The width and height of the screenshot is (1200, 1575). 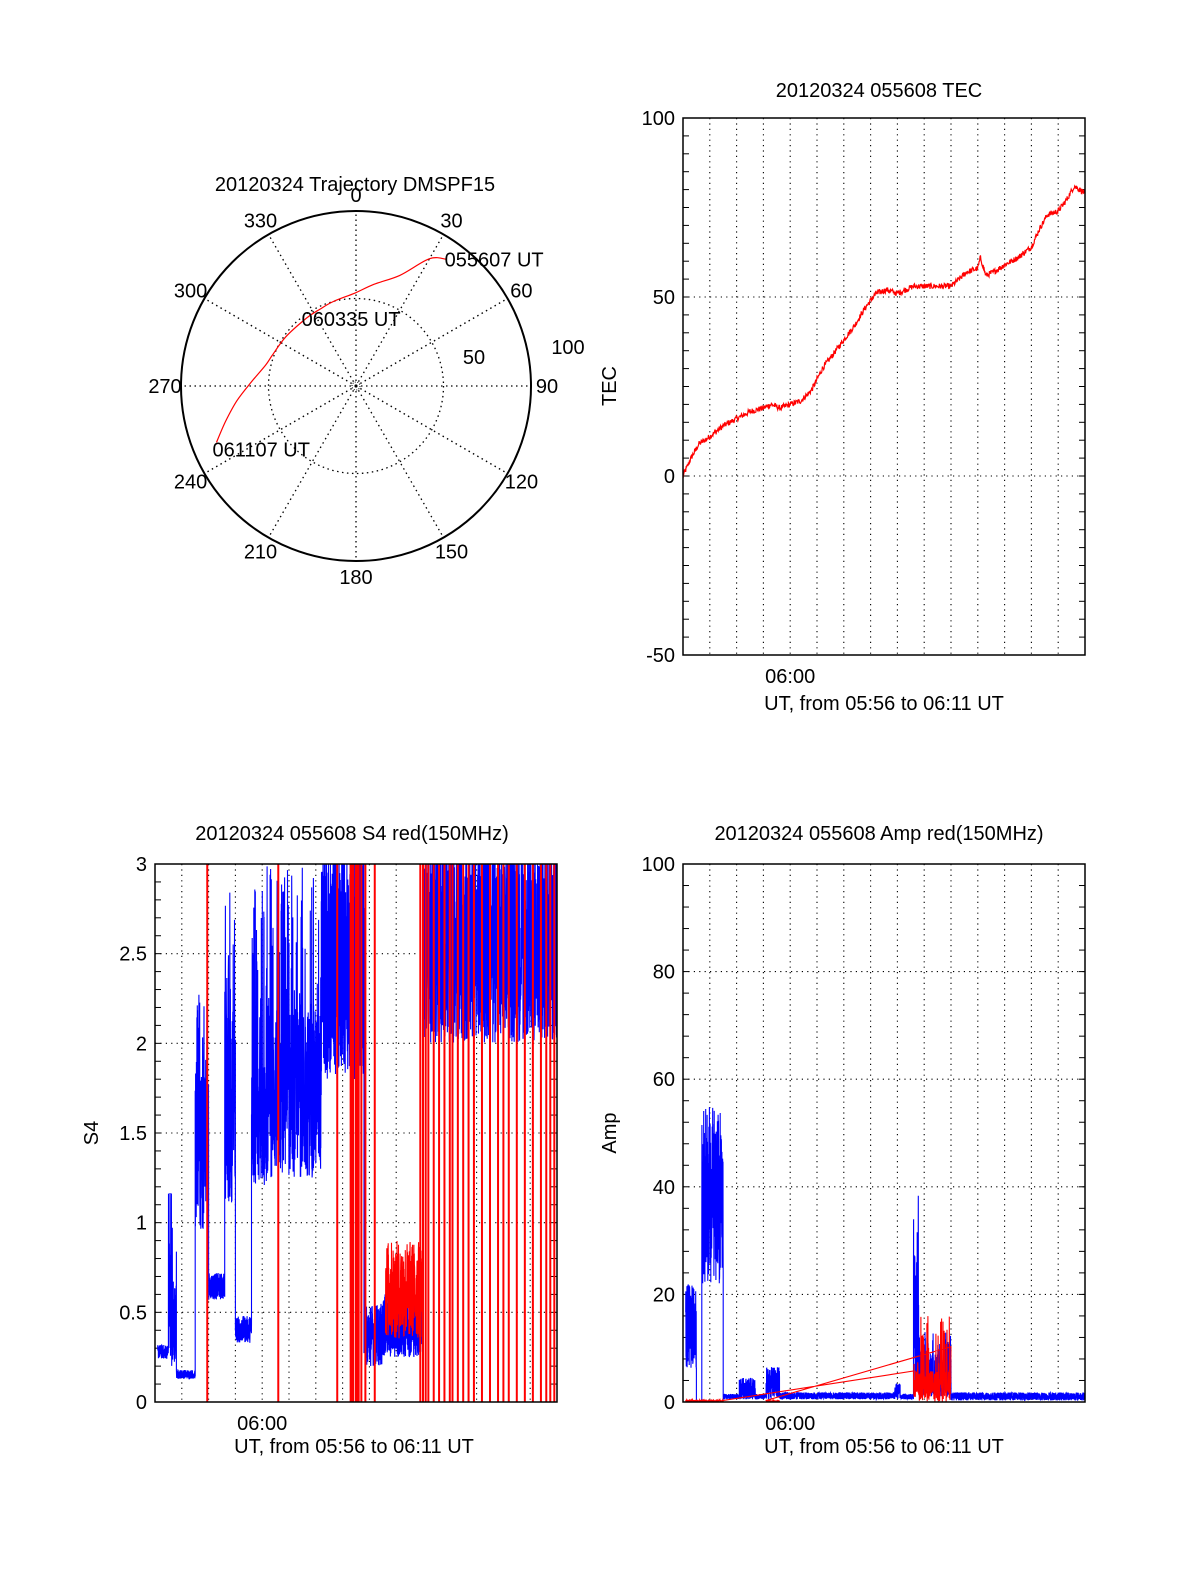 I want to click on y-tick-label: 1.5, so click(x=133, y=1134).